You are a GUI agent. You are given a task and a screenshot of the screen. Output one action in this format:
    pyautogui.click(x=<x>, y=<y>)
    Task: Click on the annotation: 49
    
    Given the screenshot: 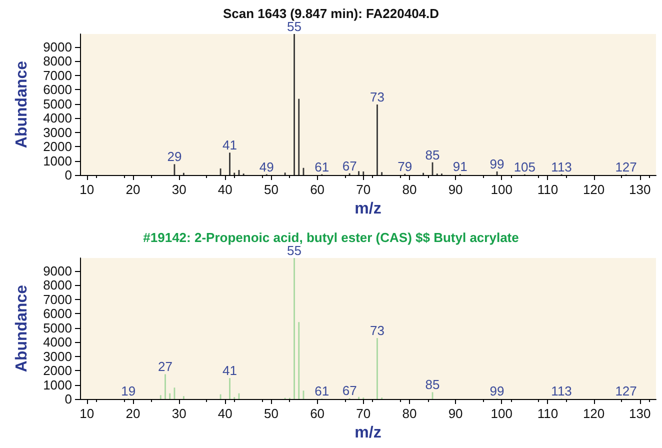 What is the action you would take?
    pyautogui.click(x=266, y=166)
    